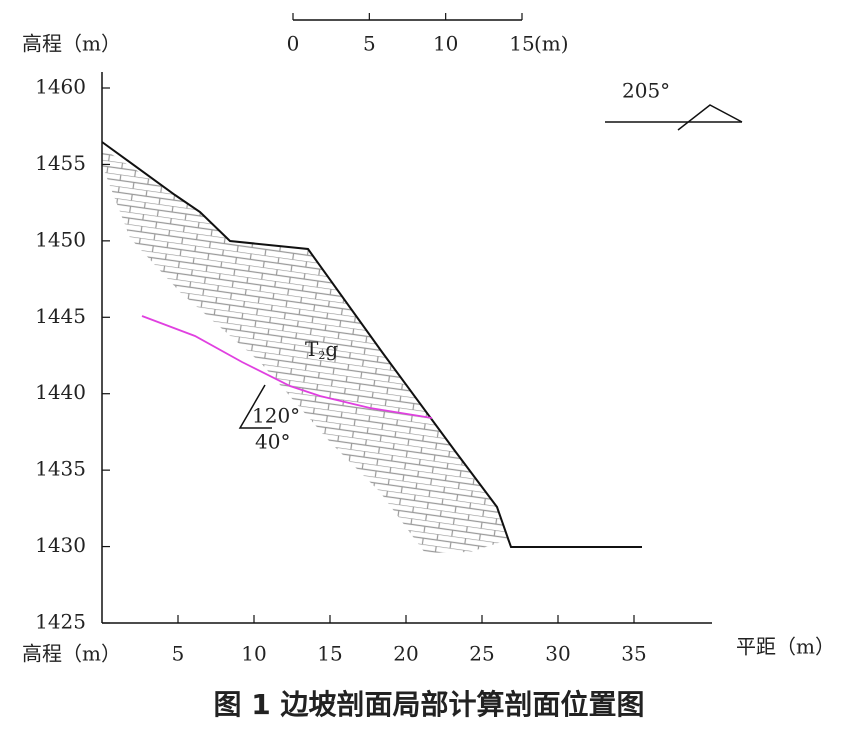  I want to click on formation-main: T, so click(312, 349).